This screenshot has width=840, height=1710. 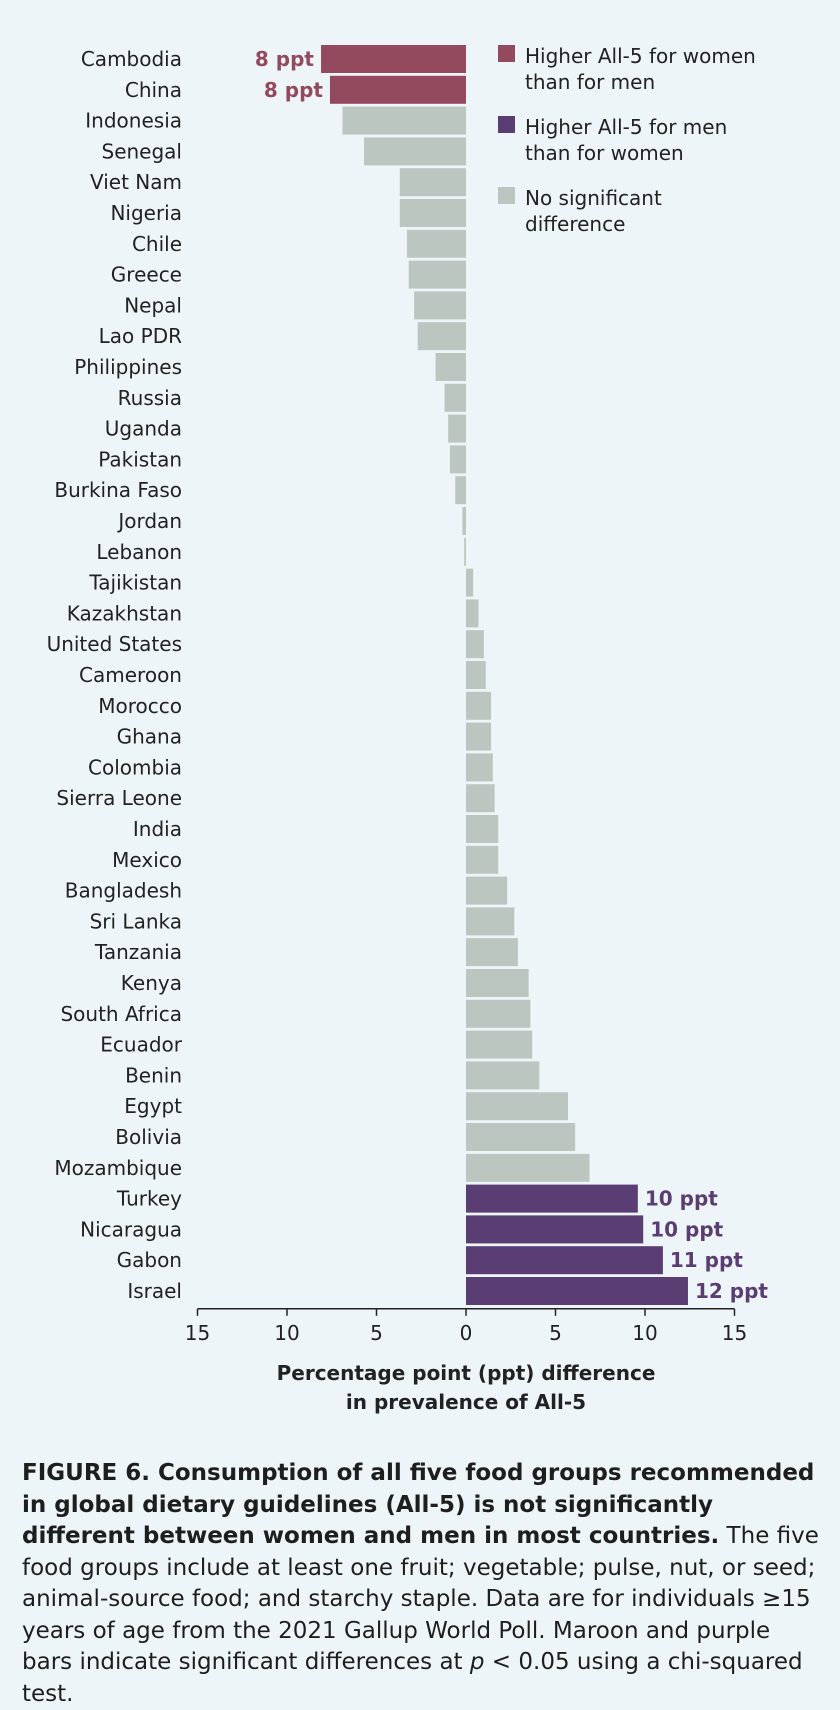 I want to click on category-label: Cameroon, so click(x=130, y=675).